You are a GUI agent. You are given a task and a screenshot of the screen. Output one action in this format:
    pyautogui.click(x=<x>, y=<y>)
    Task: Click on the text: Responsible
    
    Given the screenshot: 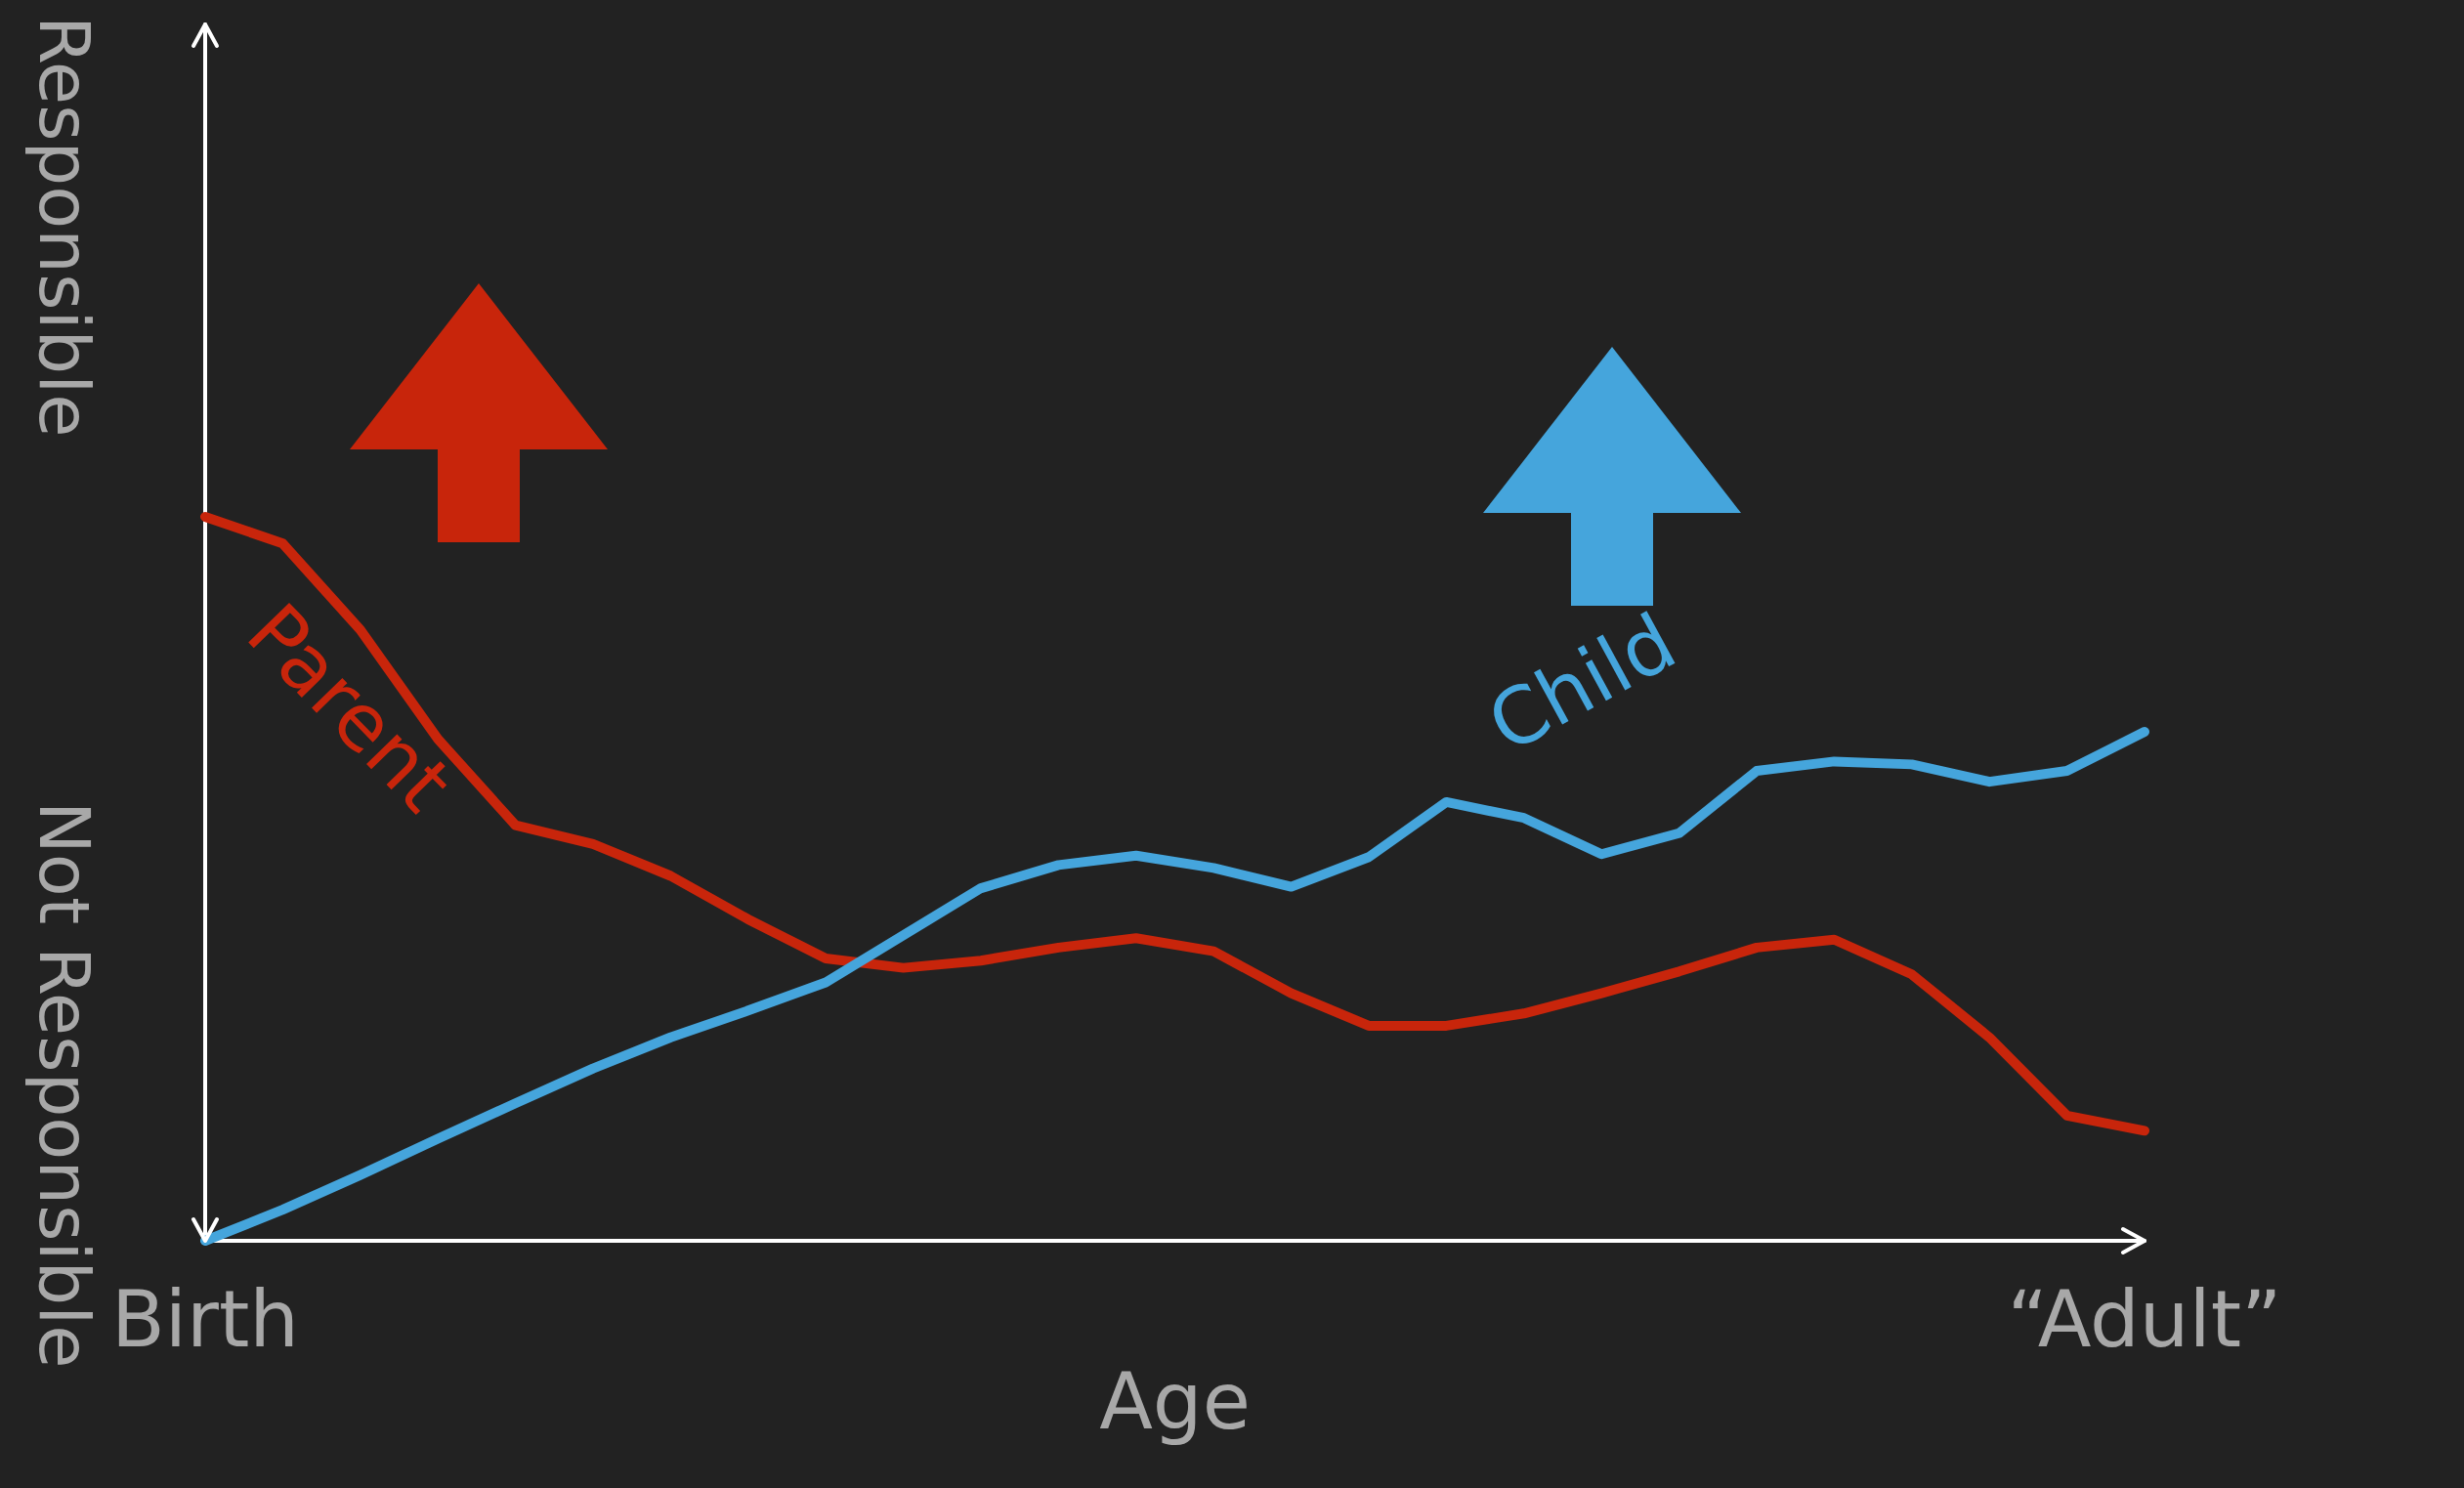 What is the action you would take?
    pyautogui.click(x=64, y=227)
    